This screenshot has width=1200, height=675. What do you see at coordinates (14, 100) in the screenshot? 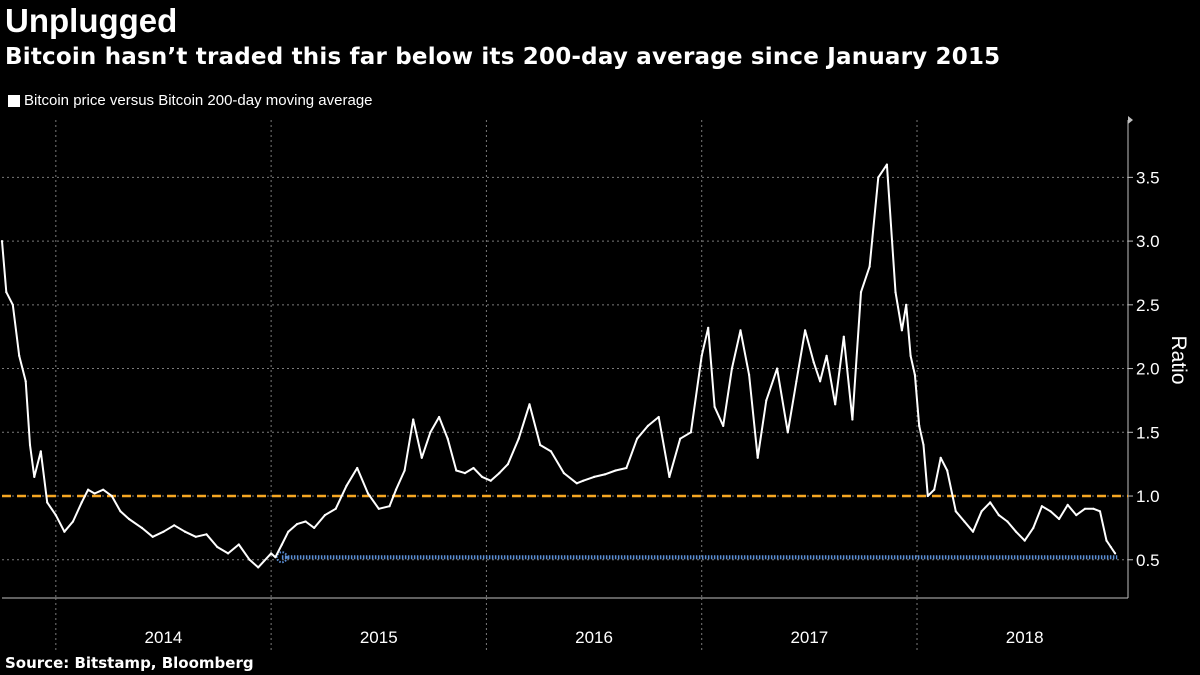
I see `legend-swatch` at bounding box center [14, 100].